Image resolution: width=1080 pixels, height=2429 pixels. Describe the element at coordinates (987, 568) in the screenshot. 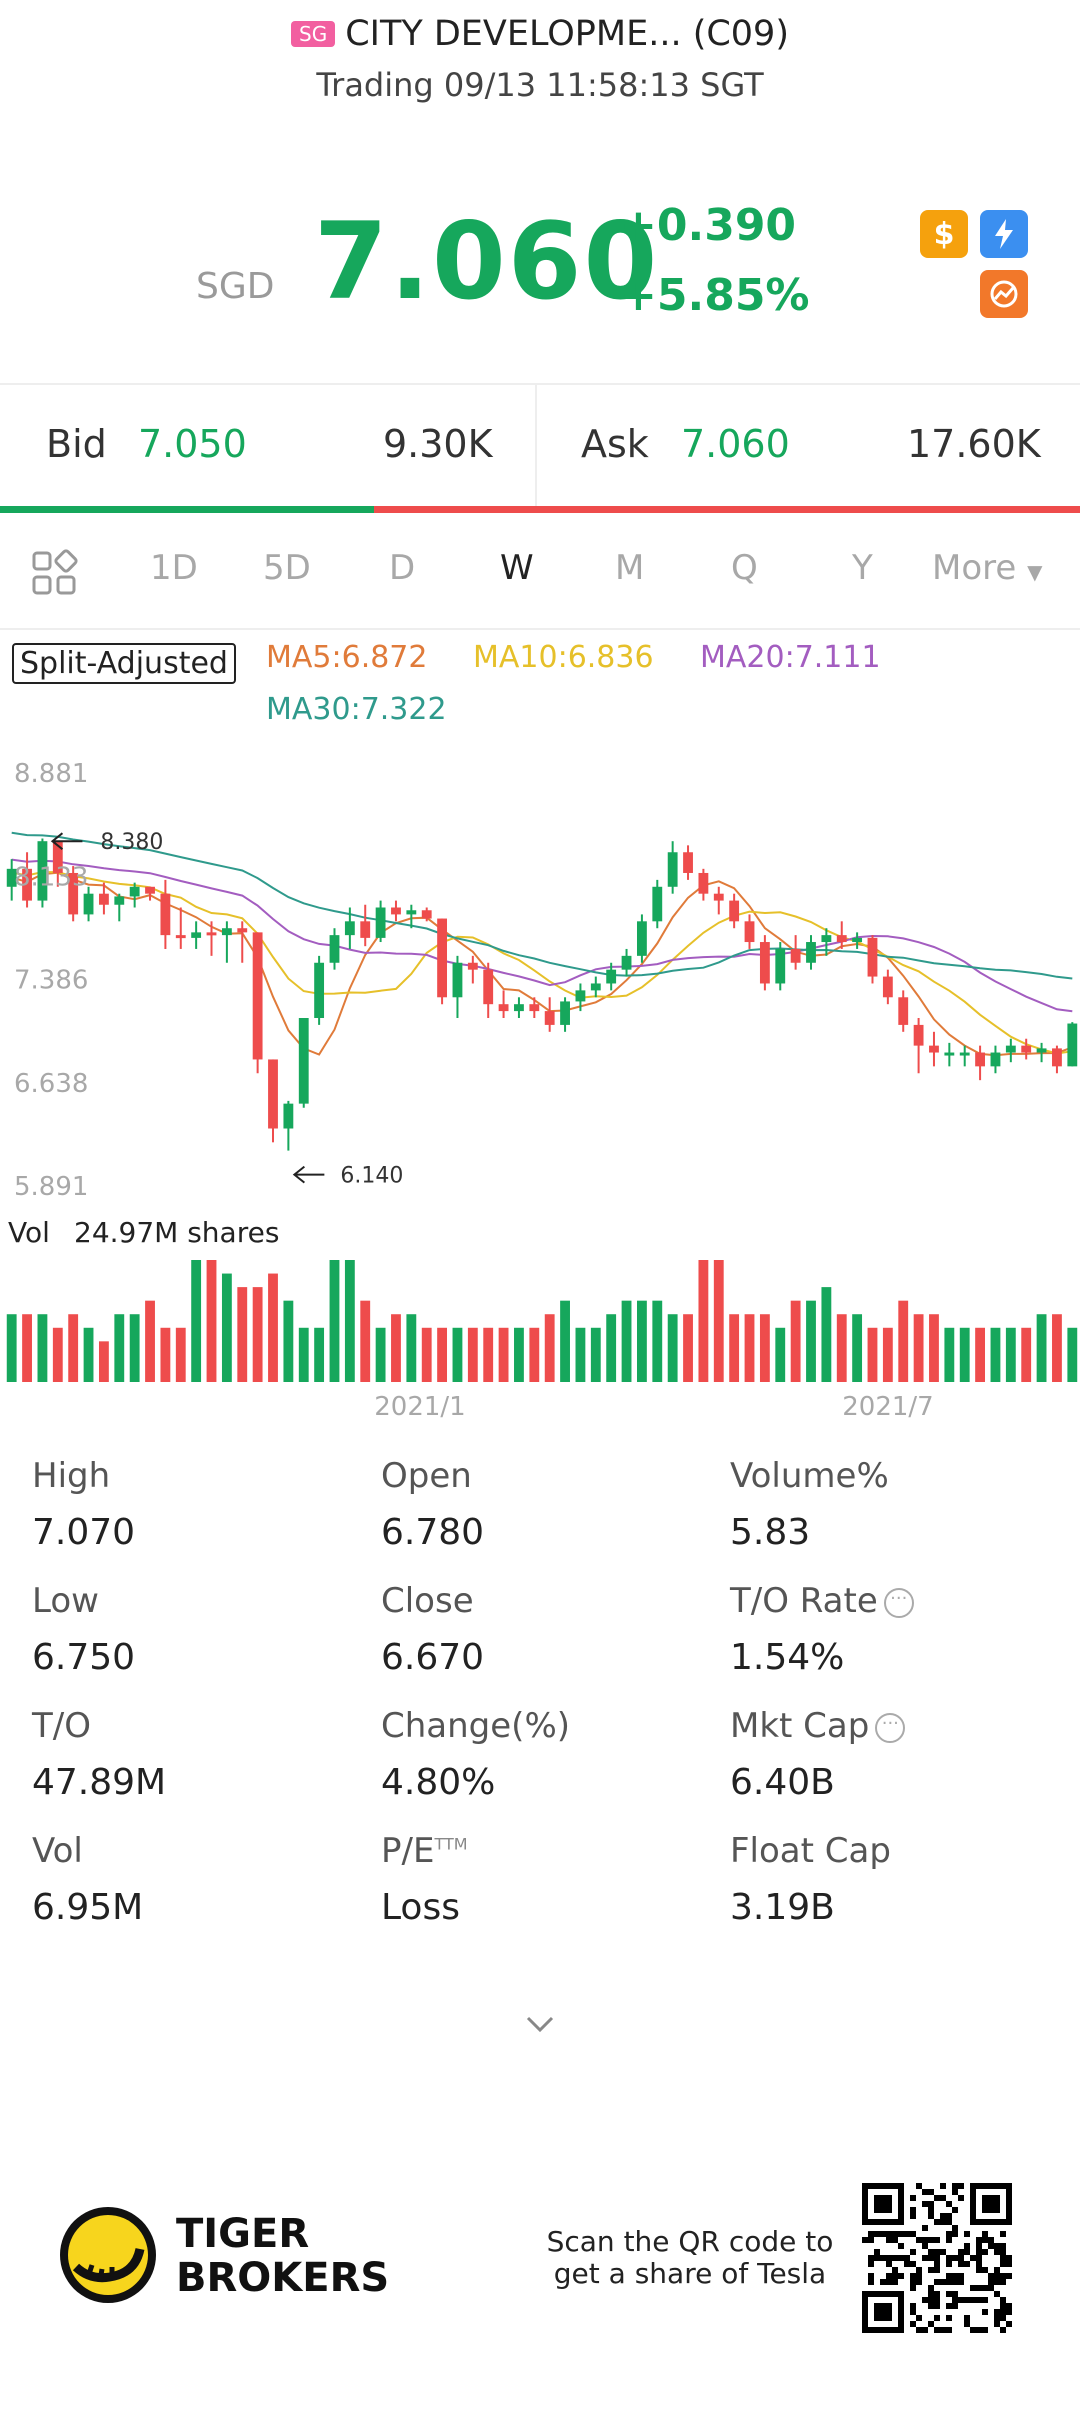

I see `tab-more: More ▼` at that location.